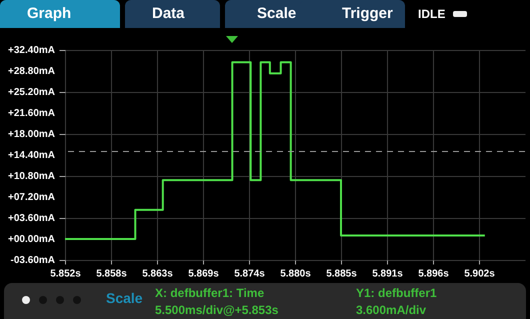 This screenshot has width=530, height=319. Describe the element at coordinates (396, 293) in the screenshot. I see `text: Y1: defbuffer1` at that location.